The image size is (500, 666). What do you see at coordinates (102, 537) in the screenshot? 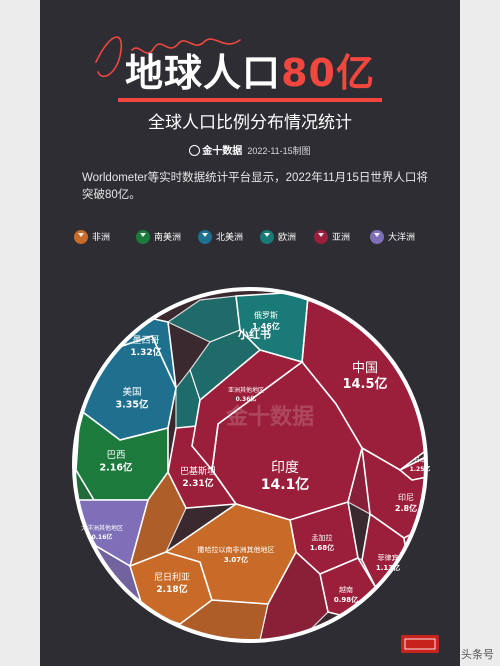
I see `region-value-label: 0.16亿` at bounding box center [102, 537].